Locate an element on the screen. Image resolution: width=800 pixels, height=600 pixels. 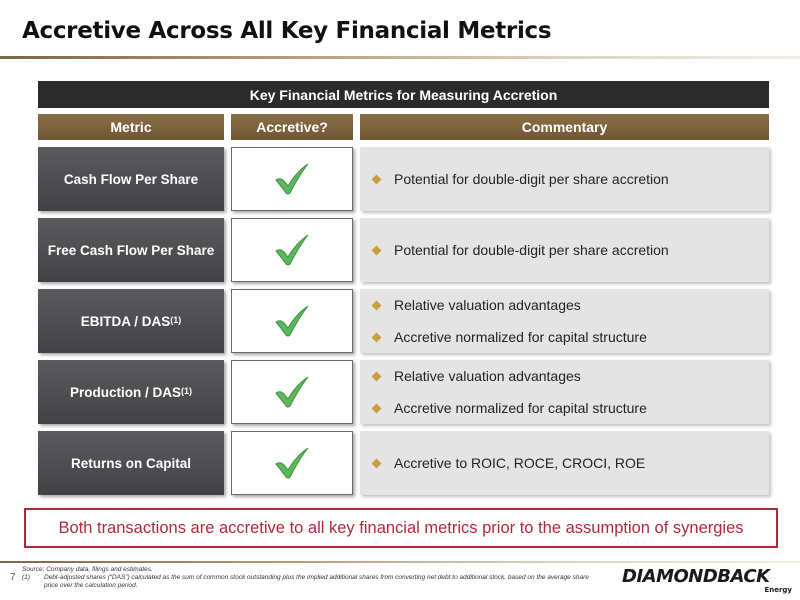
metric-cell: Free Cash Flow Per Share is located at coordinates (131, 250).